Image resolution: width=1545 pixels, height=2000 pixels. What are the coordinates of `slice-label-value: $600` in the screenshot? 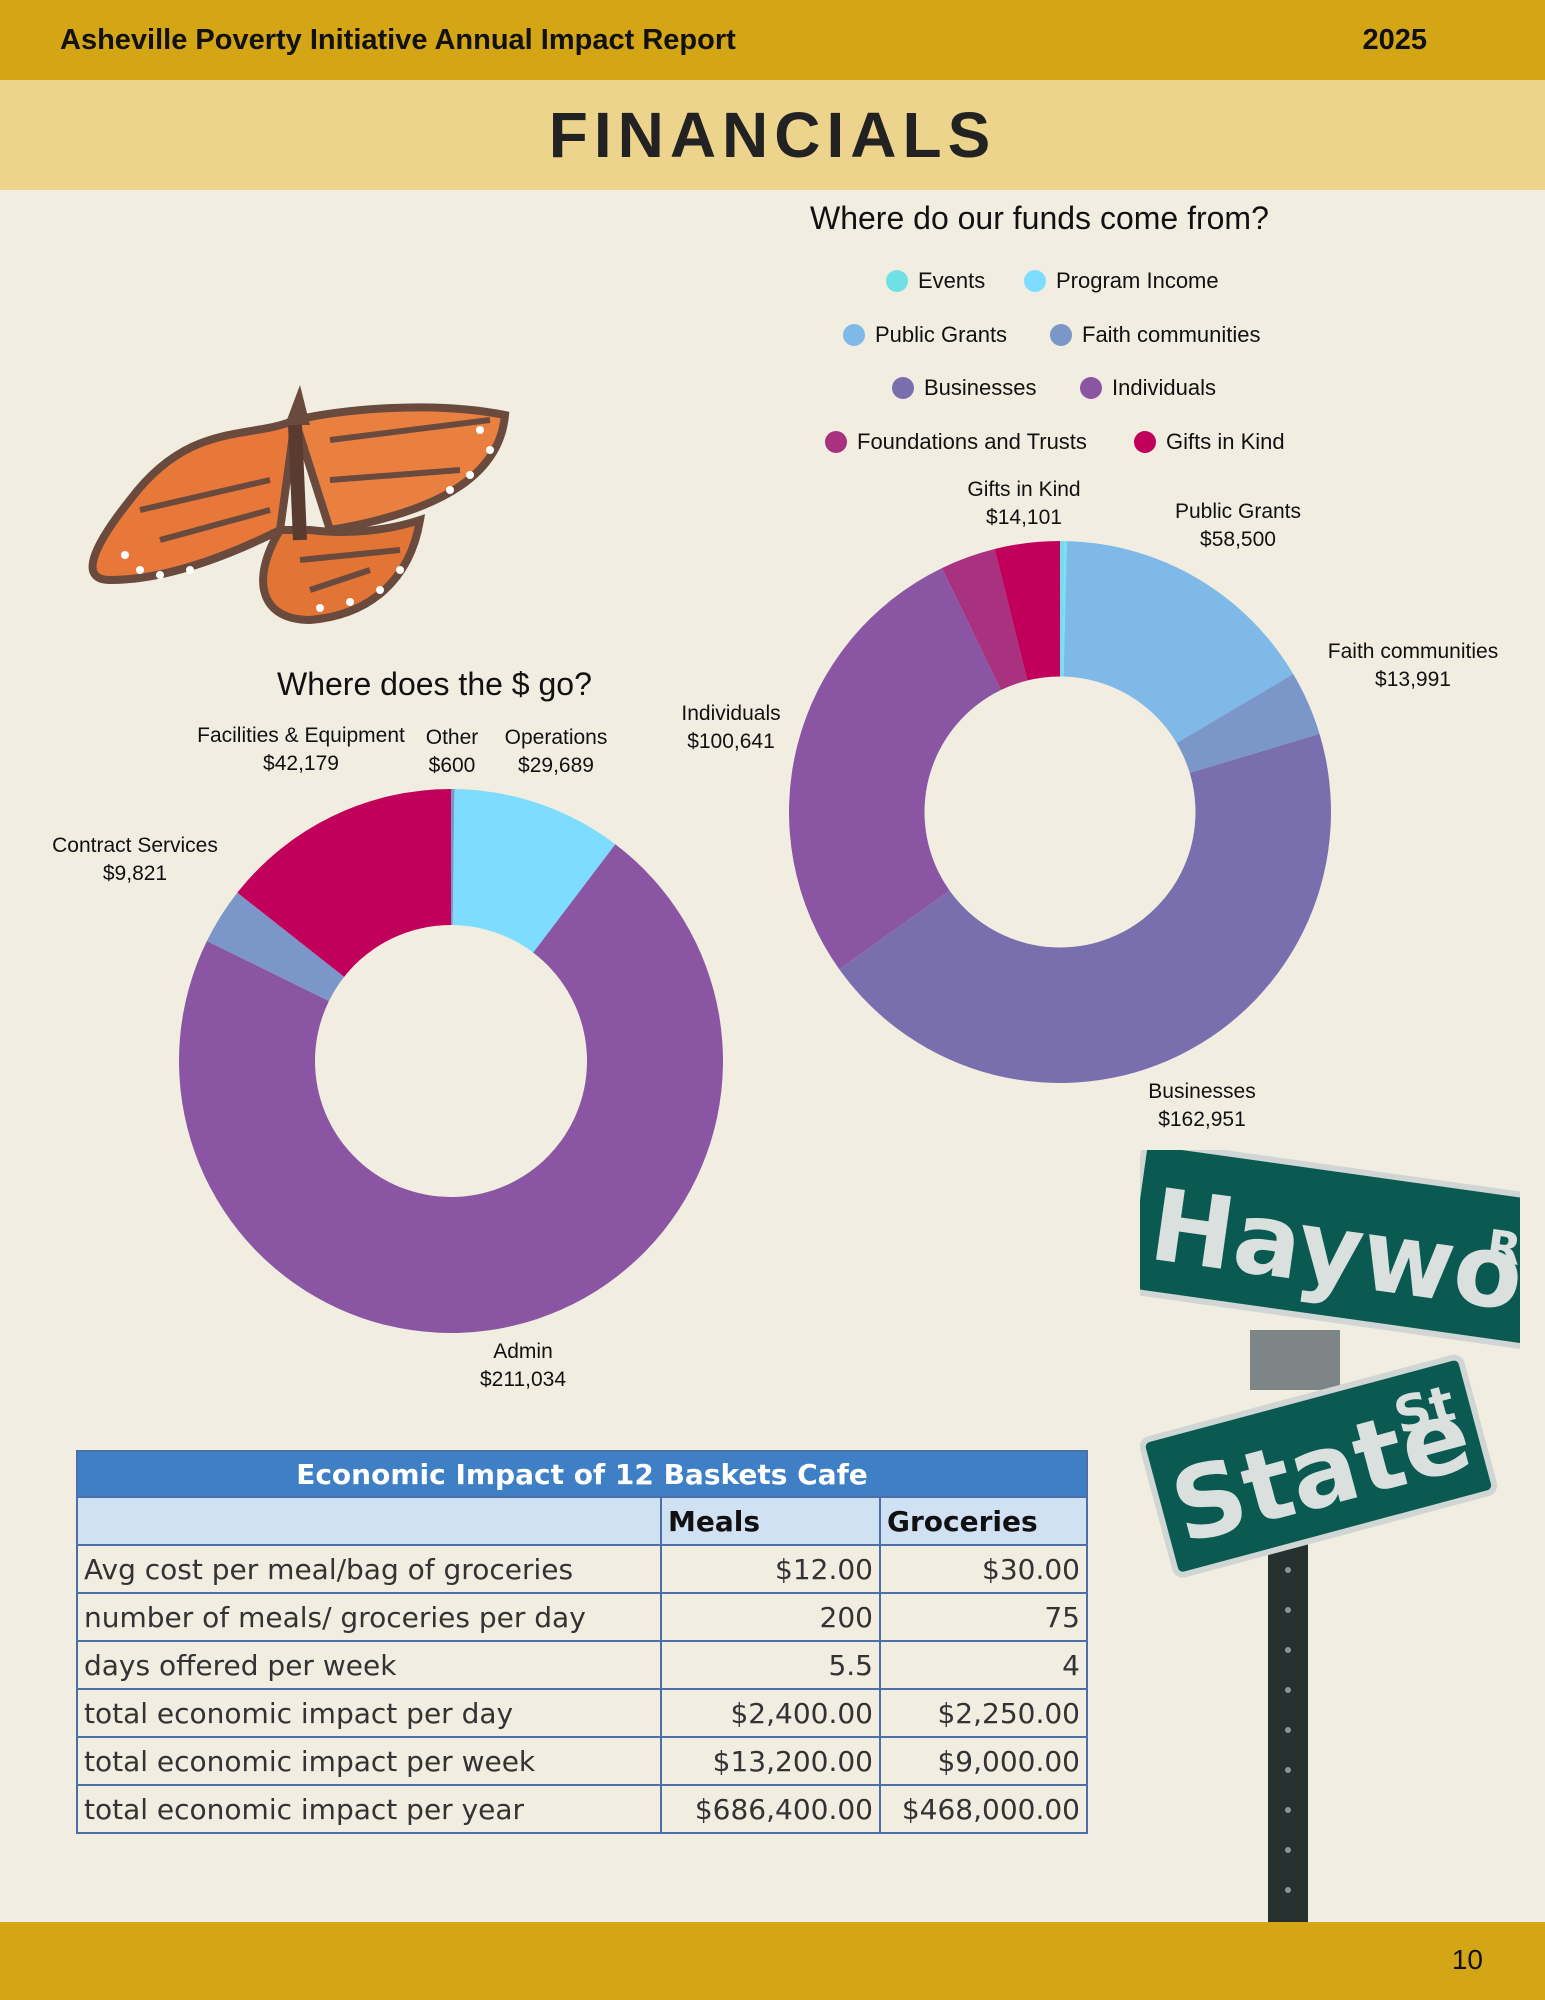 It's located at (452, 765).